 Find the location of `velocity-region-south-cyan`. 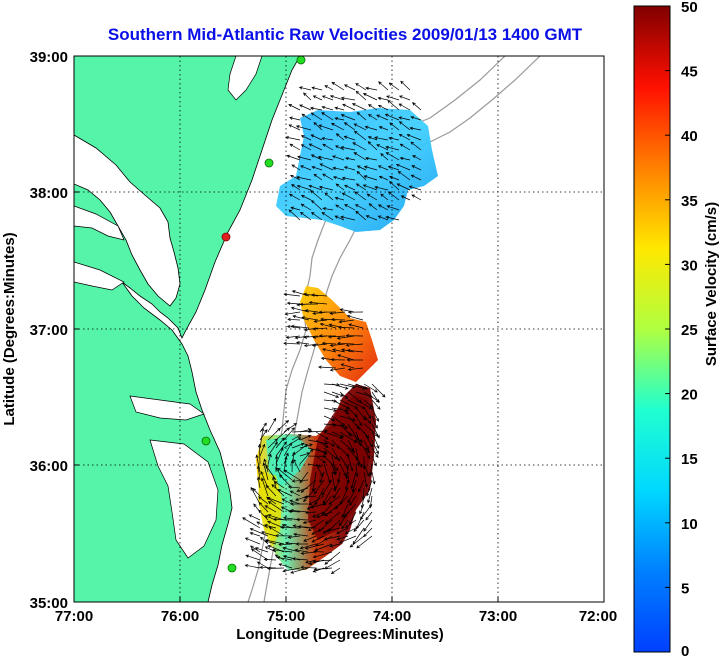

velocity-region-south-cyan is located at coordinates (289, 461).